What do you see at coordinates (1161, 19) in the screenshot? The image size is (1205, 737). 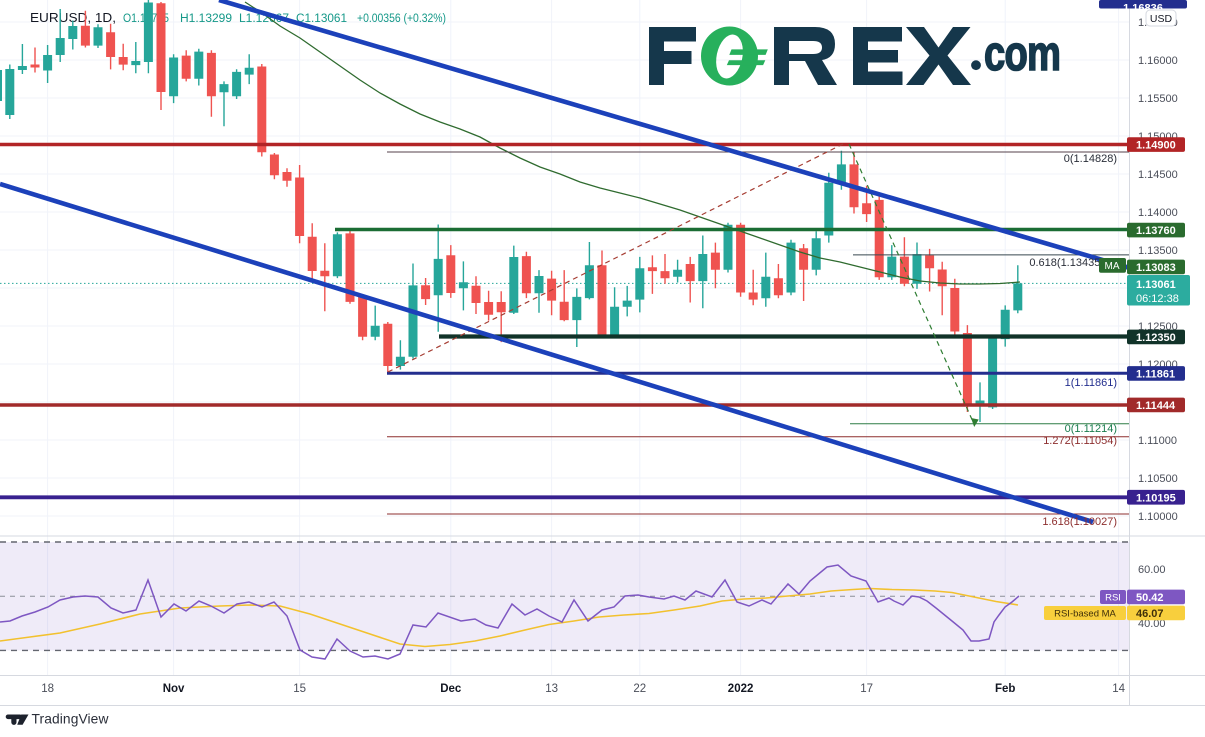 I see `svg-text: USD` at bounding box center [1161, 19].